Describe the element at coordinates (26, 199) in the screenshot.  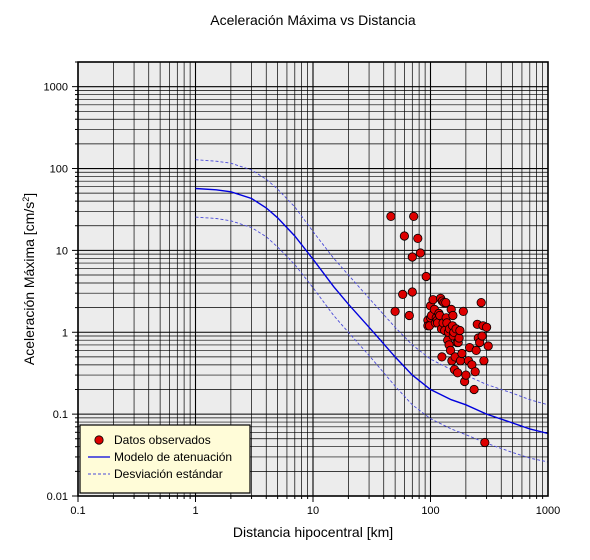
I see `y-axis-label-superscript: 2` at that location.